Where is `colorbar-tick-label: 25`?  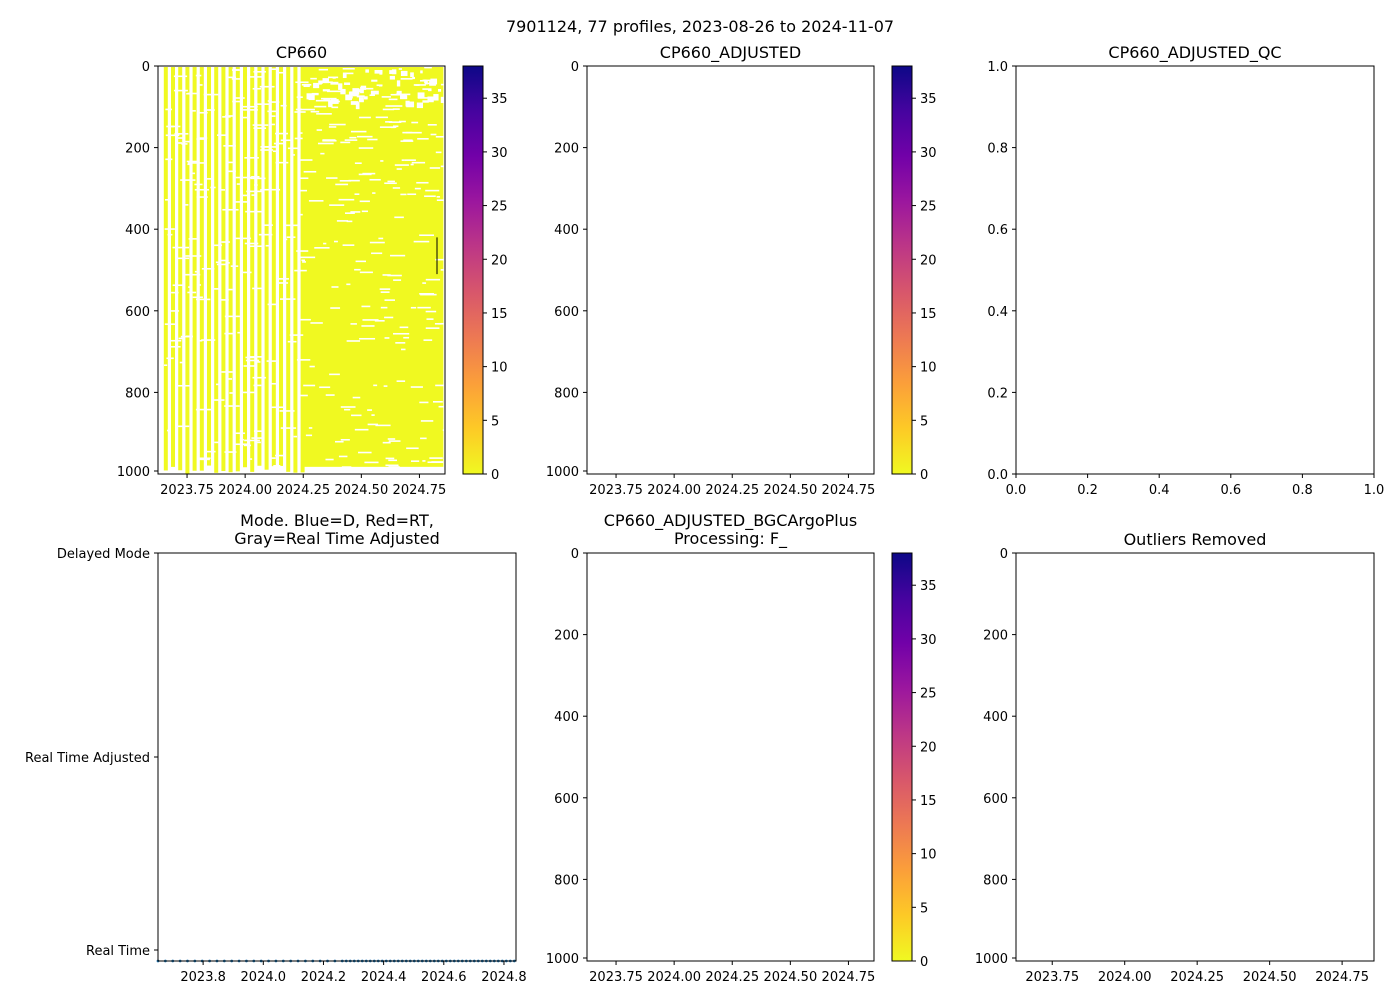
colorbar-tick-label: 25 is located at coordinates (928, 694).